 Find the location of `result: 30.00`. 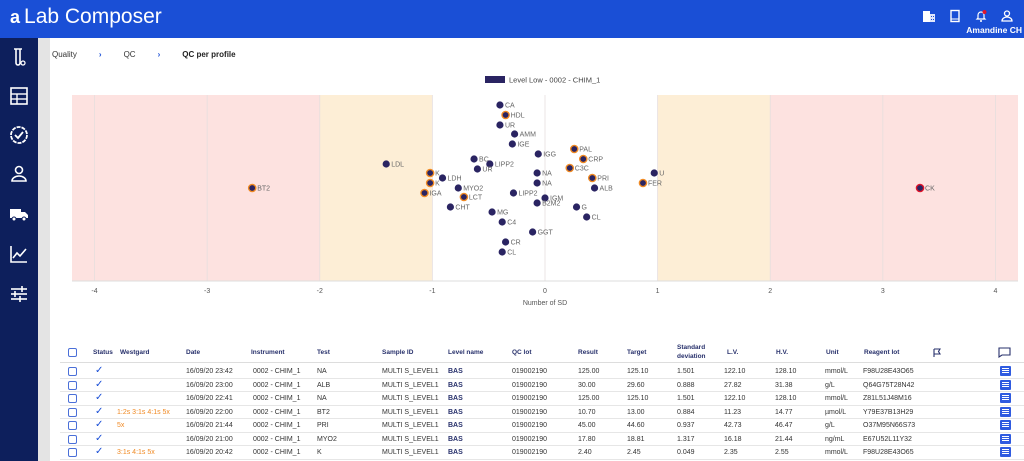

result: 30.00 is located at coordinates (587, 385).